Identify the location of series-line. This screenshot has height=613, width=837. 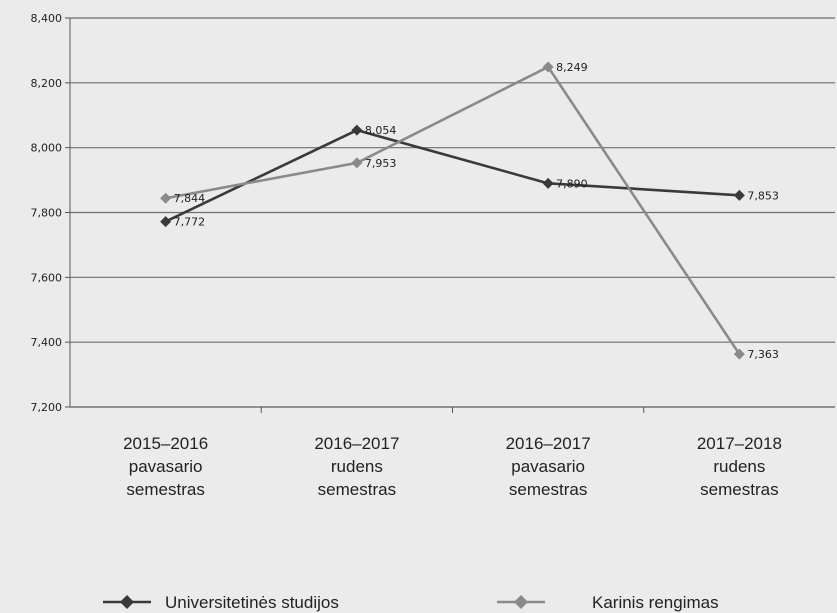
(453, 175).